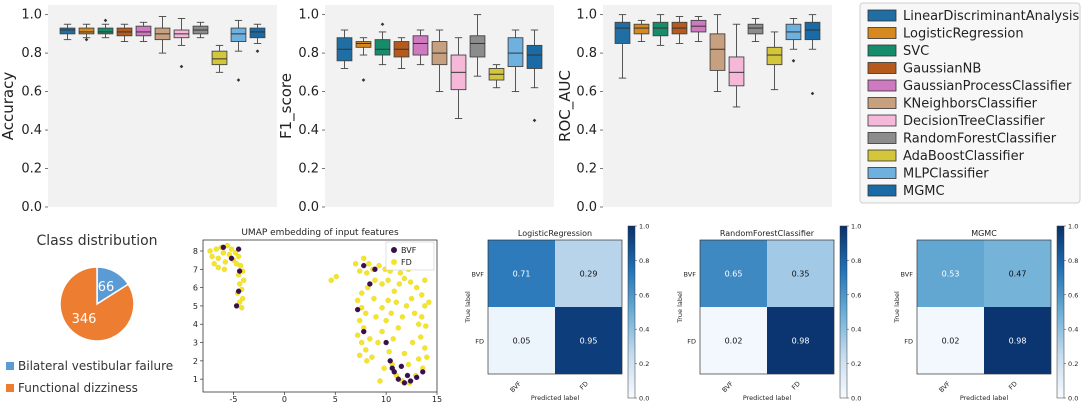 The image size is (1084, 403). What do you see at coordinates (970, 104) in the screenshot?
I see `legend-label-5: KNeighborsClassifier` at bounding box center [970, 104].